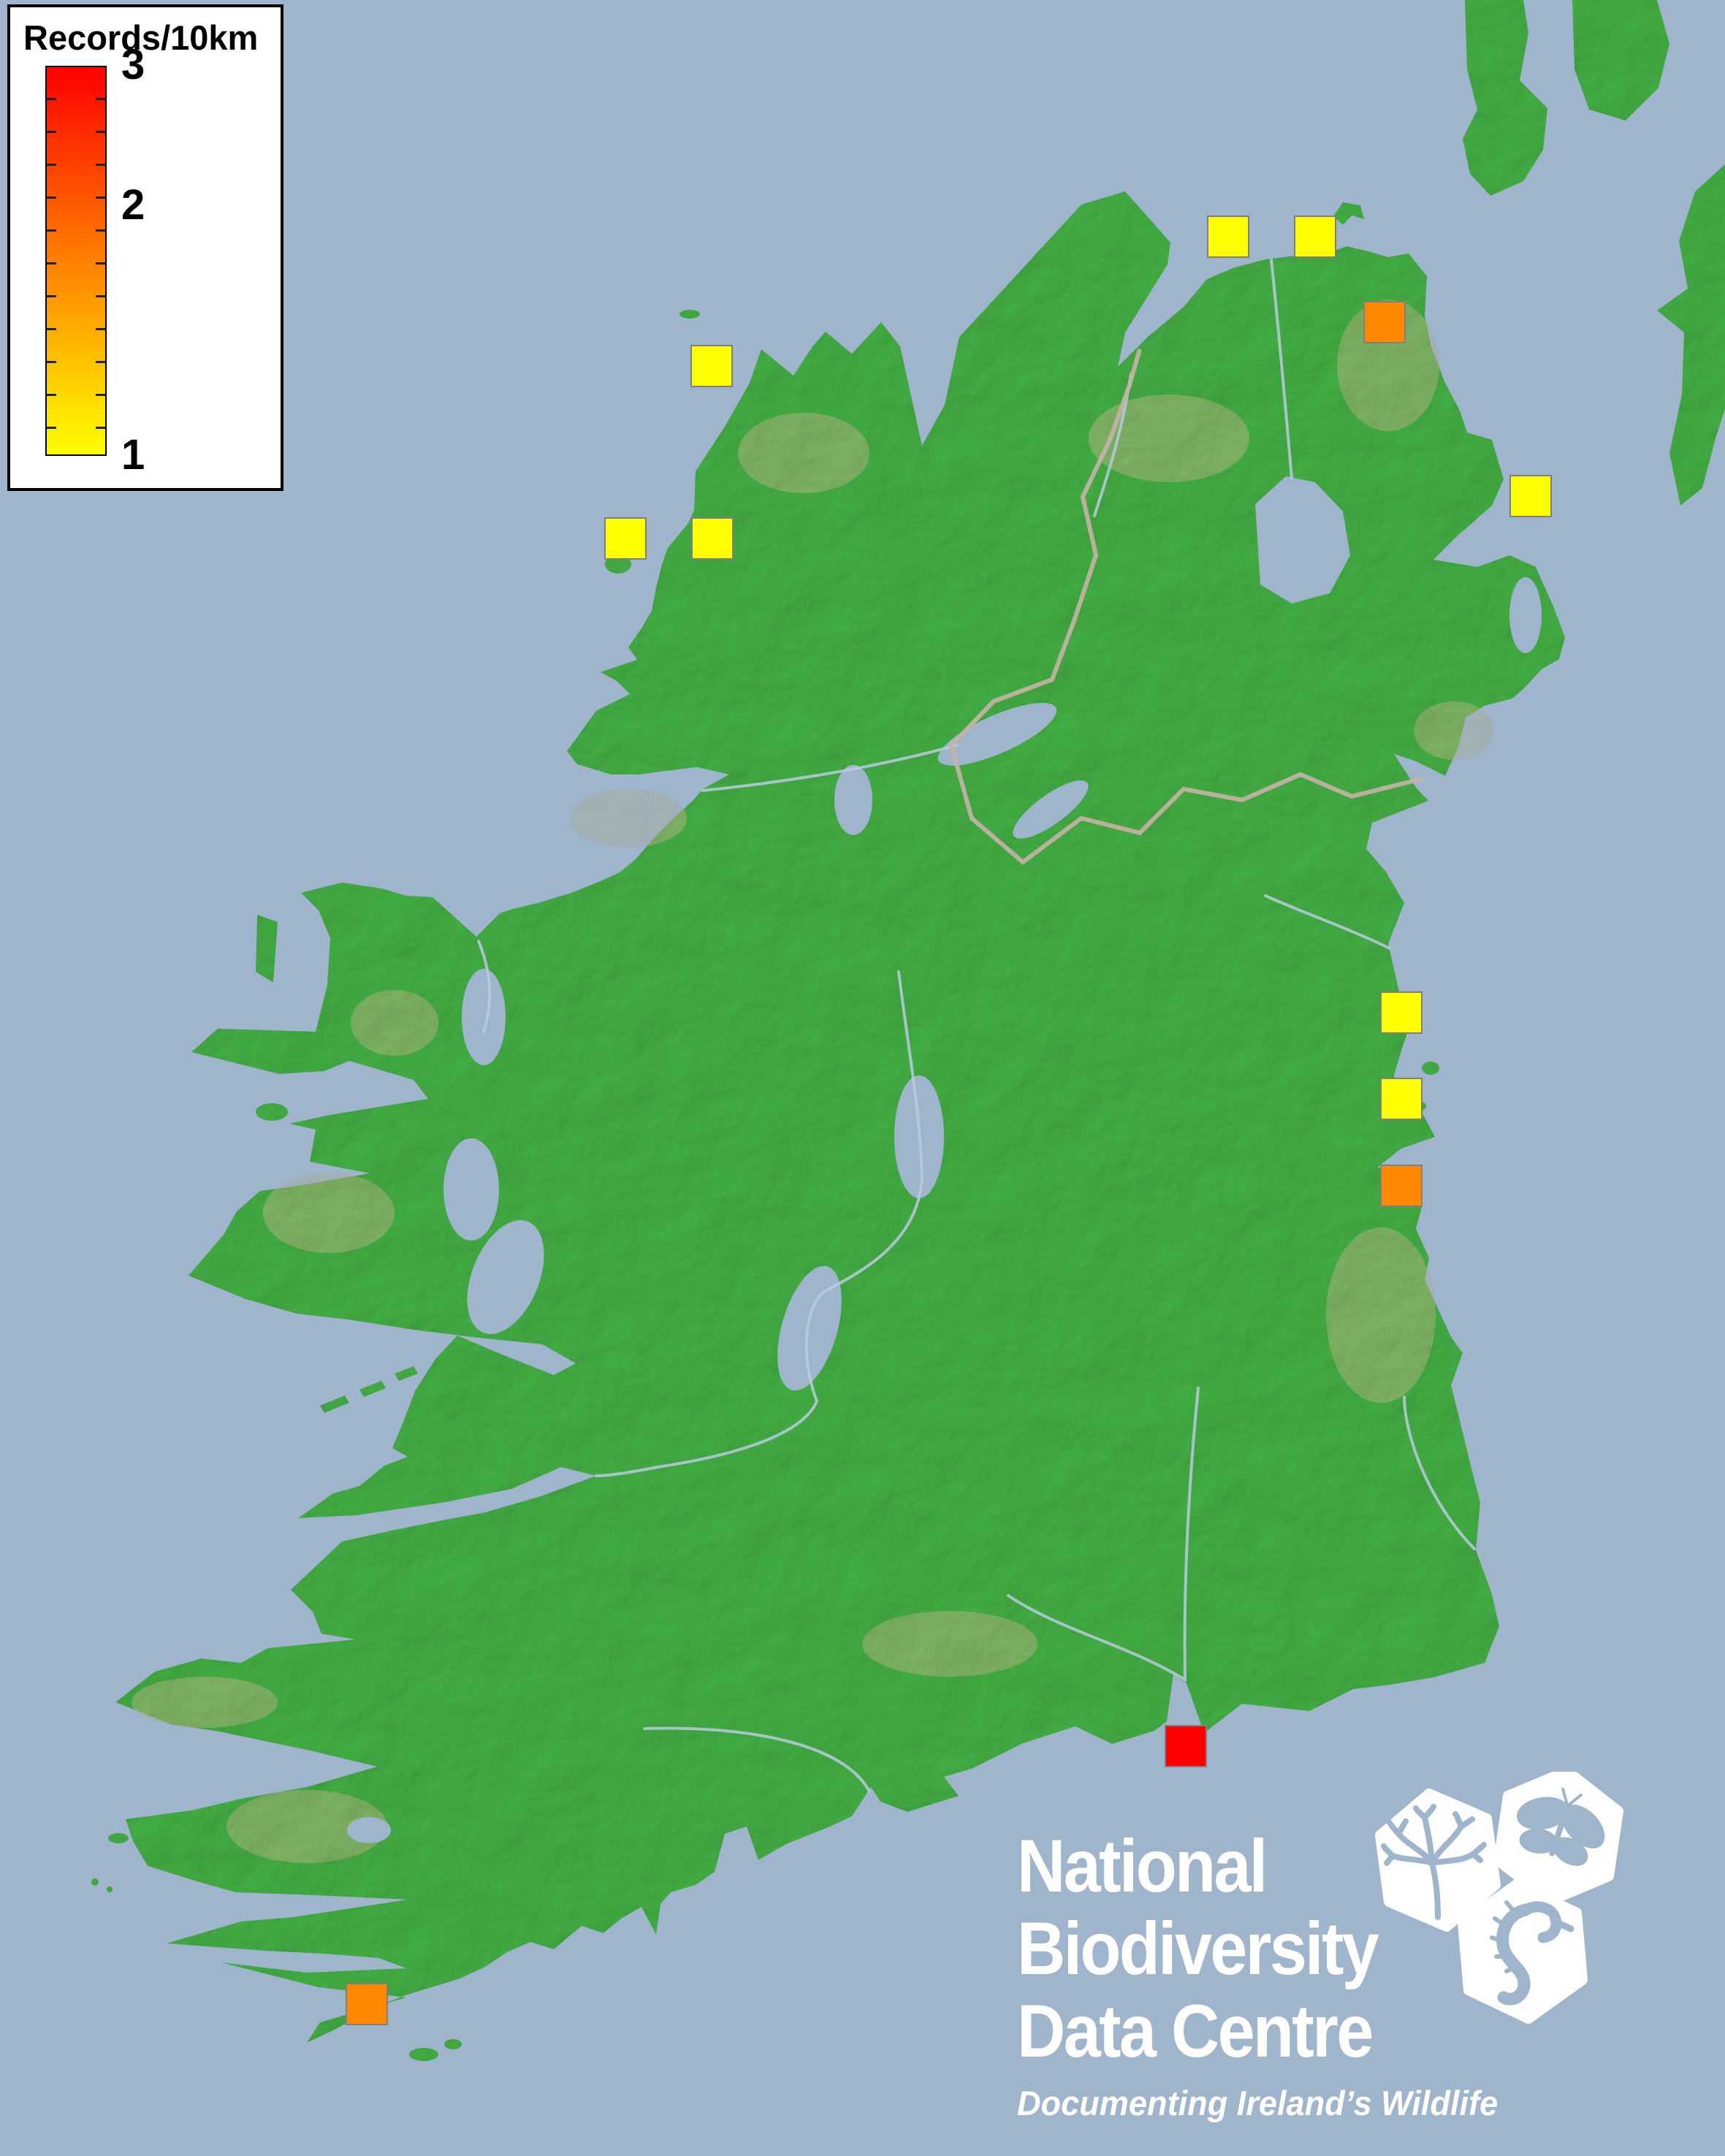  Describe the element at coordinates (1281, 369) in the screenshot. I see `river-bann` at that location.